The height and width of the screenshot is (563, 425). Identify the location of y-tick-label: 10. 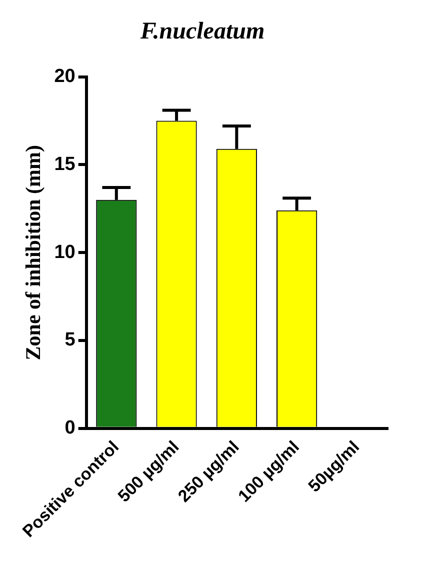
(65, 252).